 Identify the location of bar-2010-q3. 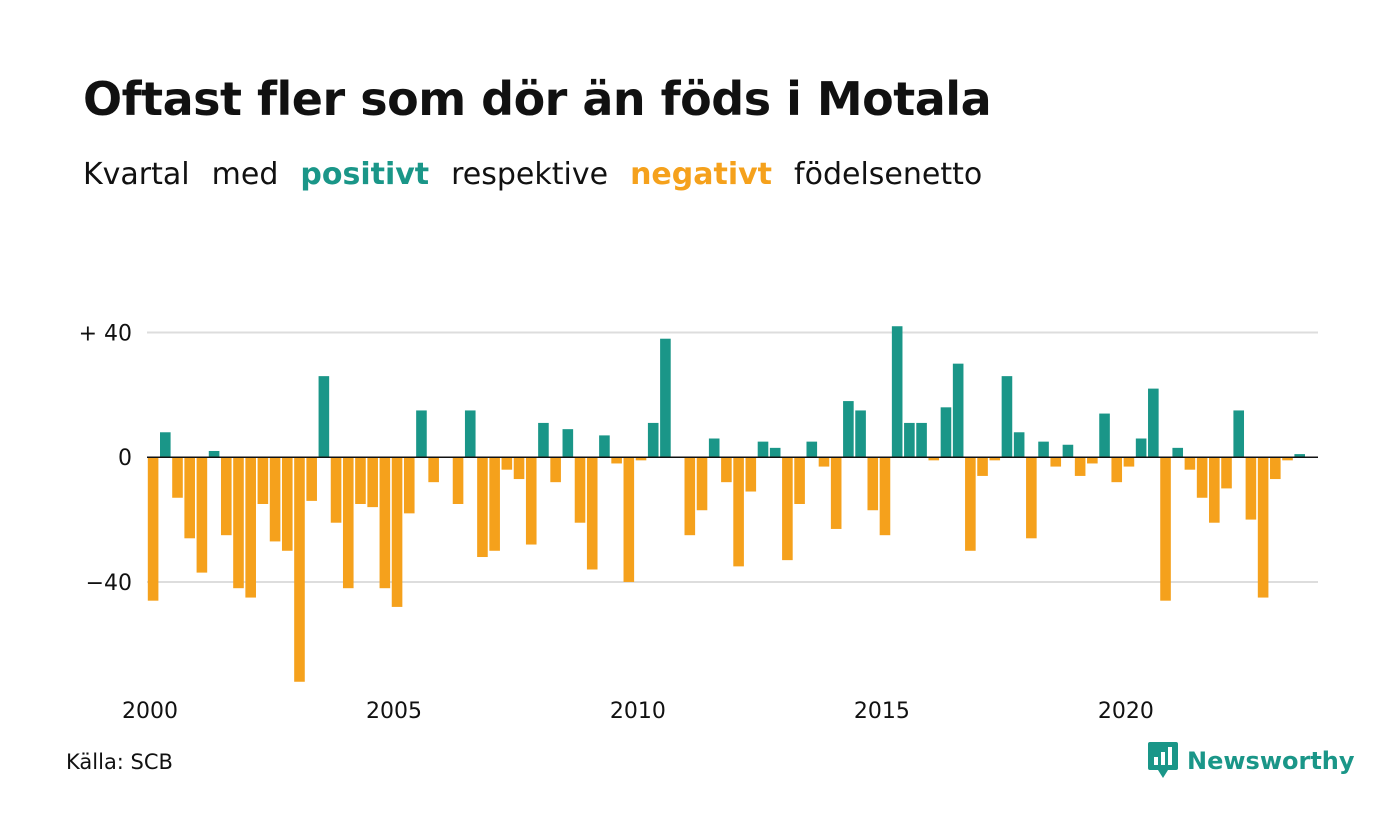
(665, 398).